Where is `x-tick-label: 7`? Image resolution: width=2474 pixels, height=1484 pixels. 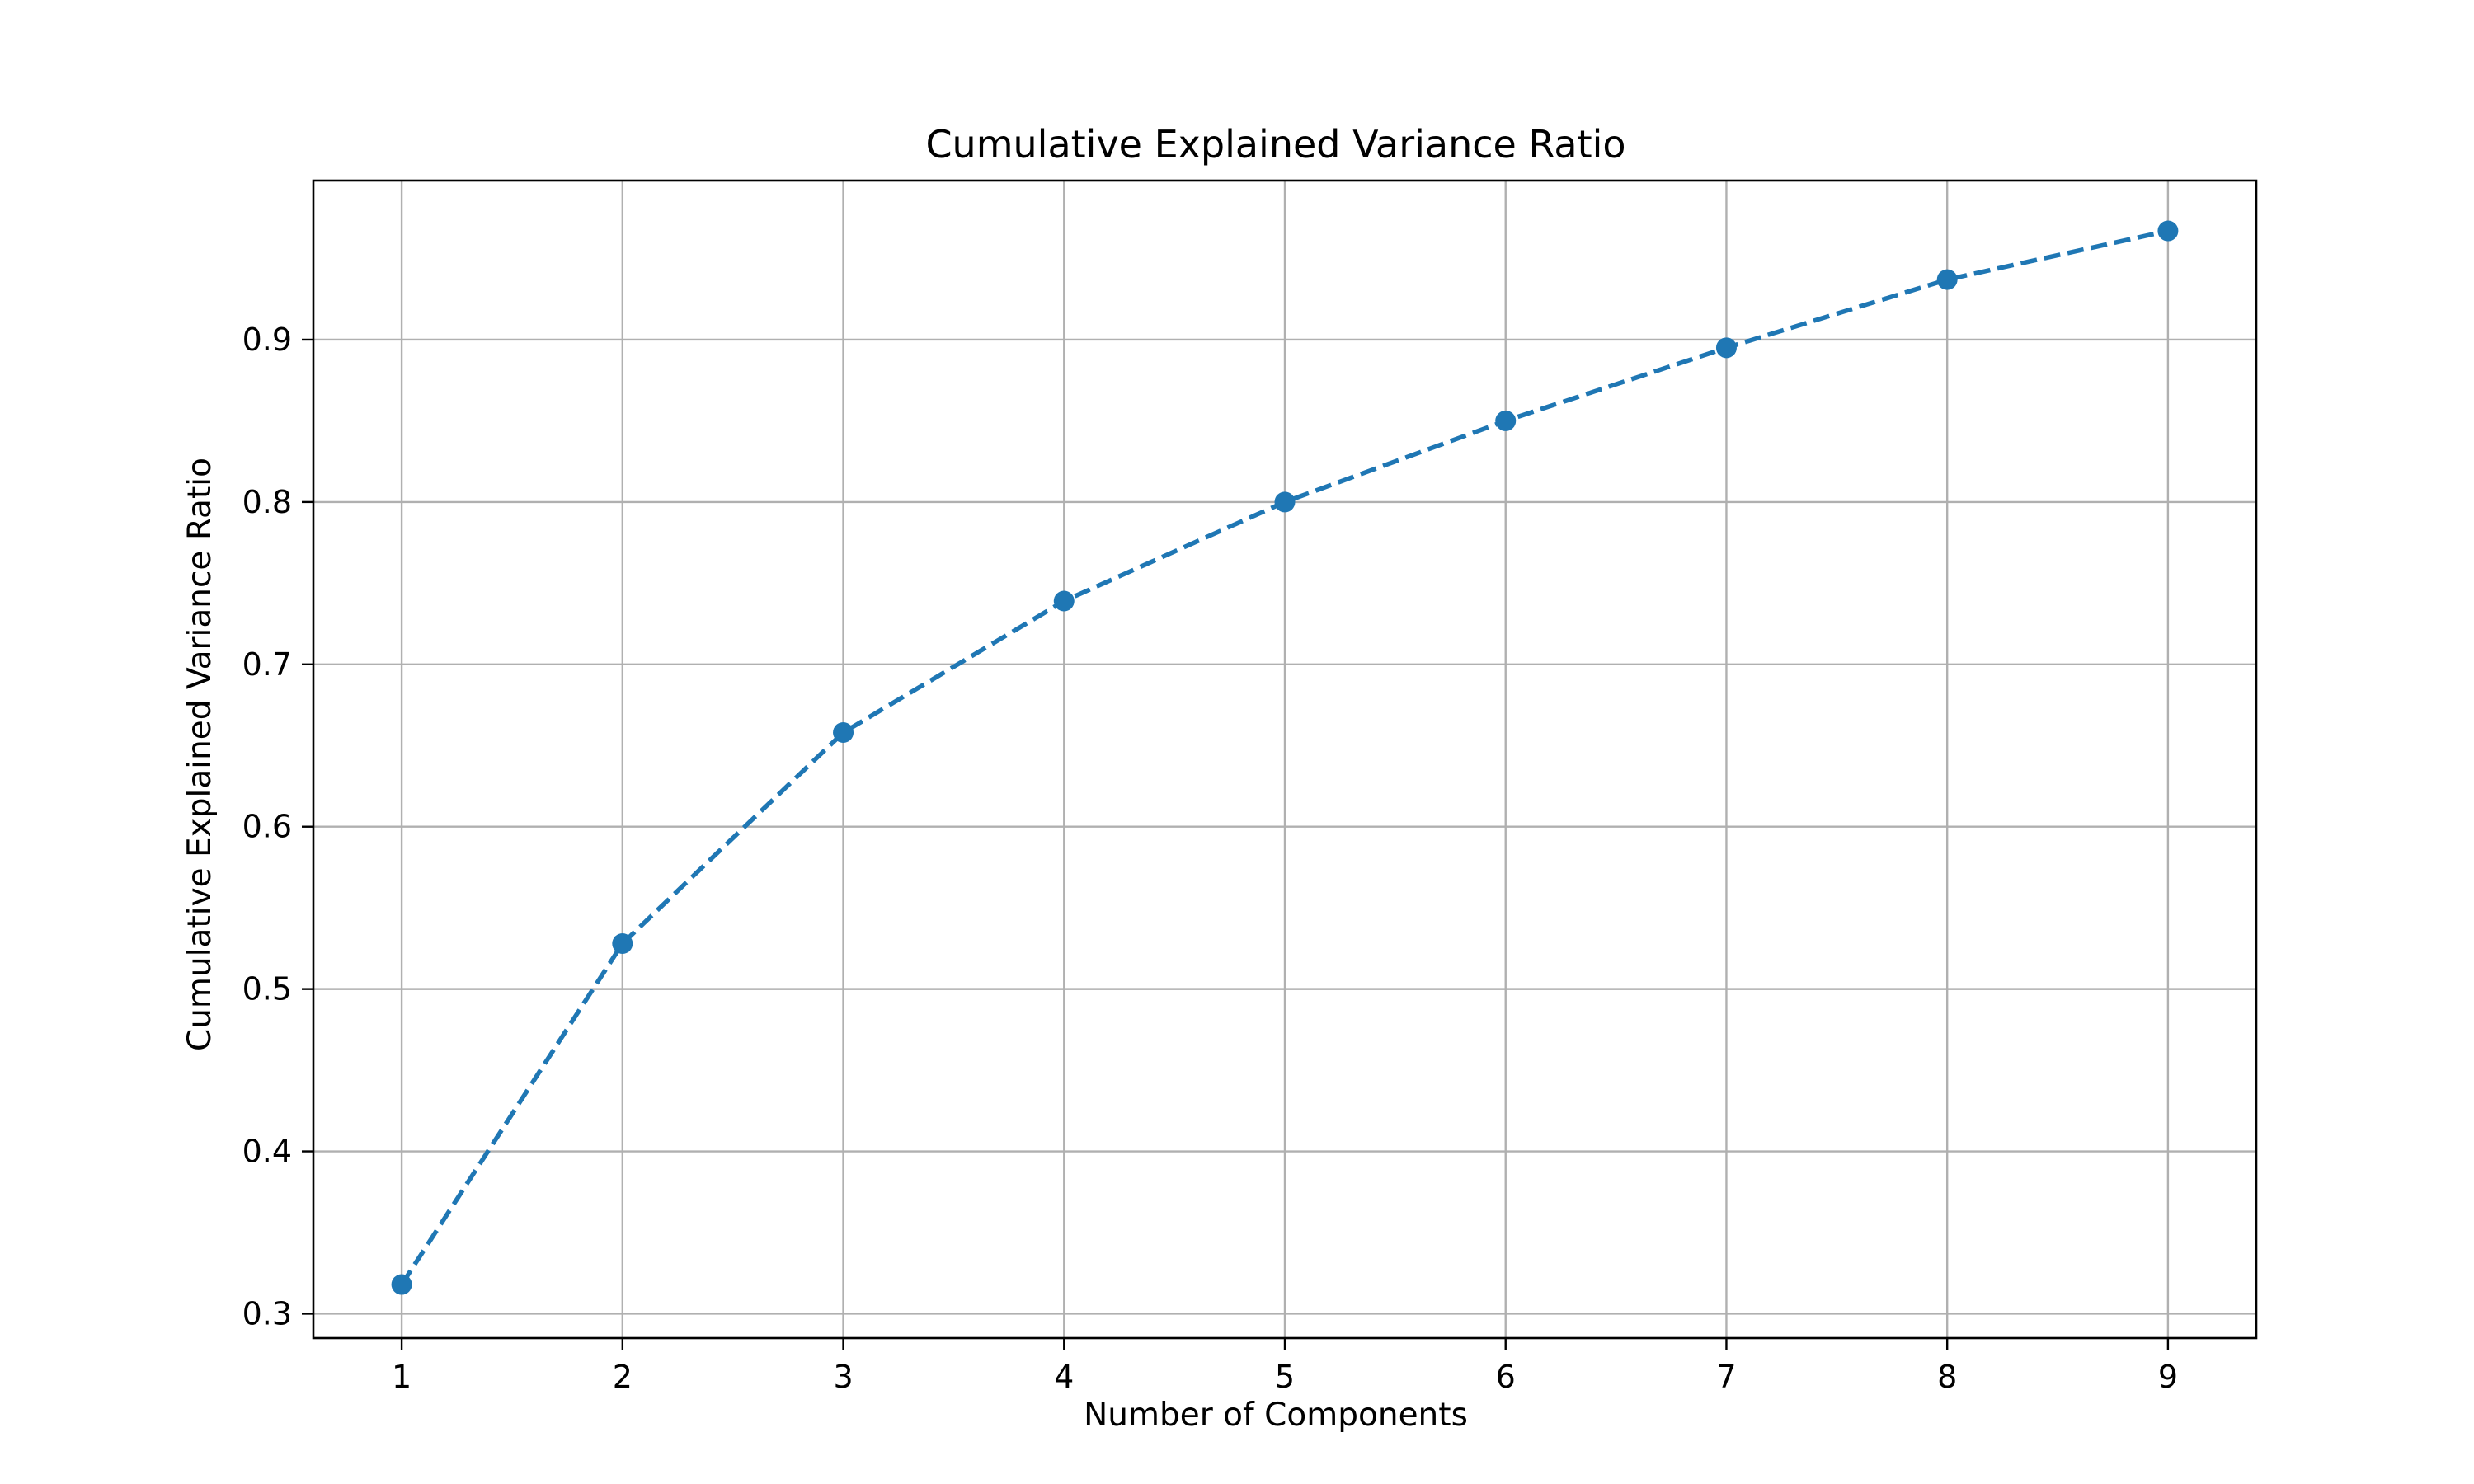
x-tick-label: 7 is located at coordinates (1726, 1377).